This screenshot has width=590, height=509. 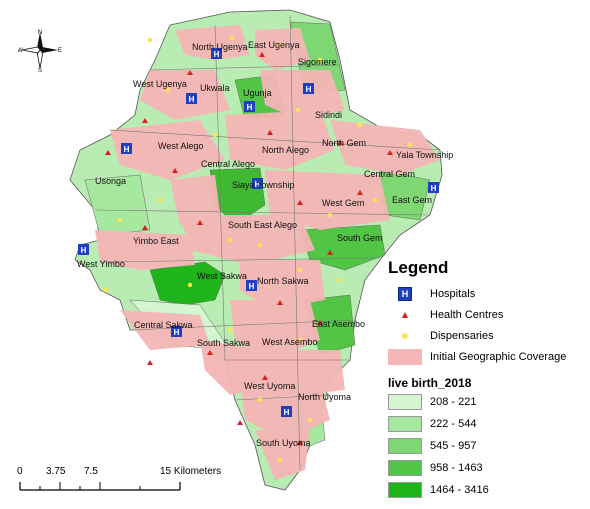 What do you see at coordinates (56, 471) in the screenshot?
I see `scale-tick-1: 3.75` at bounding box center [56, 471].